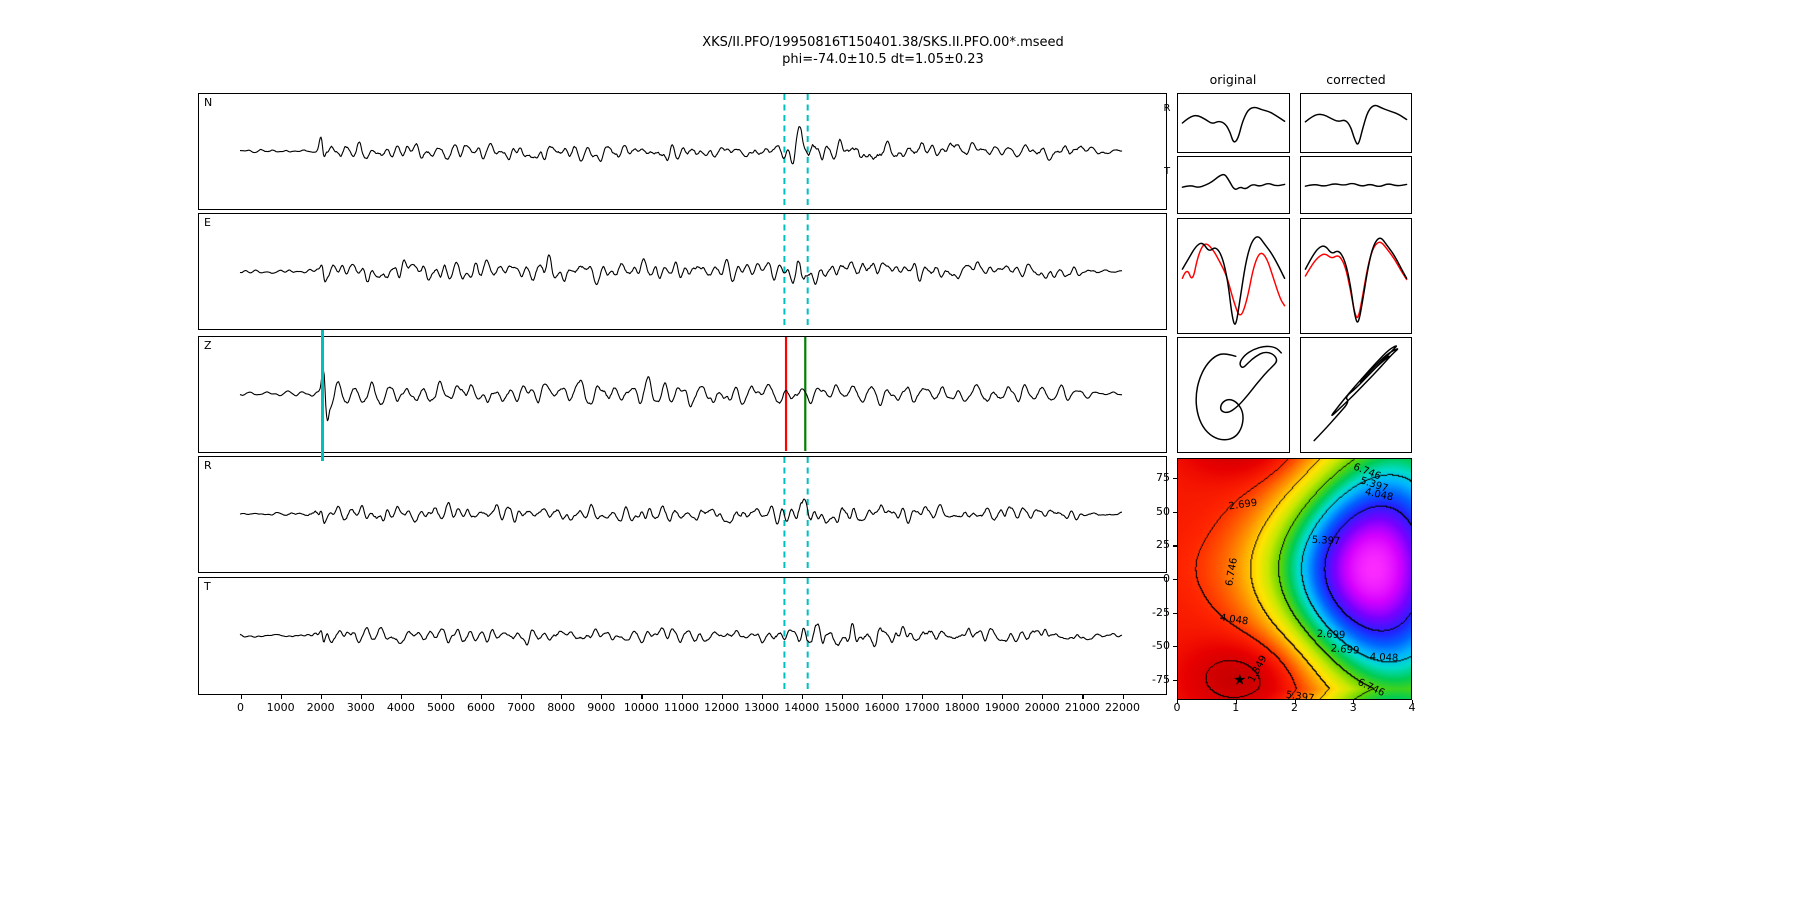 Image resolution: width=1800 pixels, height=900 pixels. I want to click on channel-label-E: E, so click(207, 222).